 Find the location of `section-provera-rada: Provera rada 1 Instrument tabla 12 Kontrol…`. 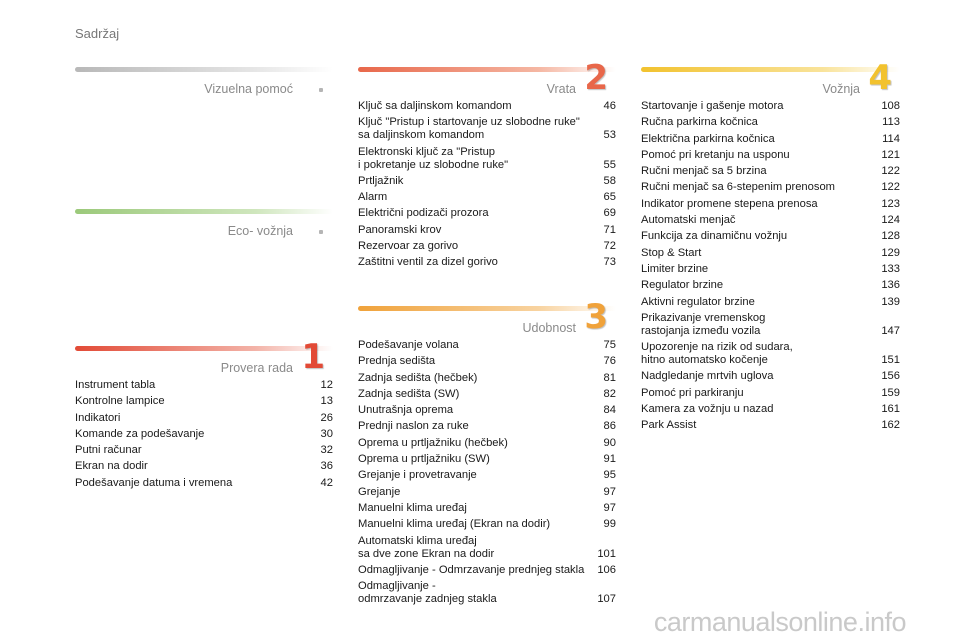

section-provera-rada: Provera rada 1 Instrument tabla 12 Kontrol… is located at coordinates (204, 414).